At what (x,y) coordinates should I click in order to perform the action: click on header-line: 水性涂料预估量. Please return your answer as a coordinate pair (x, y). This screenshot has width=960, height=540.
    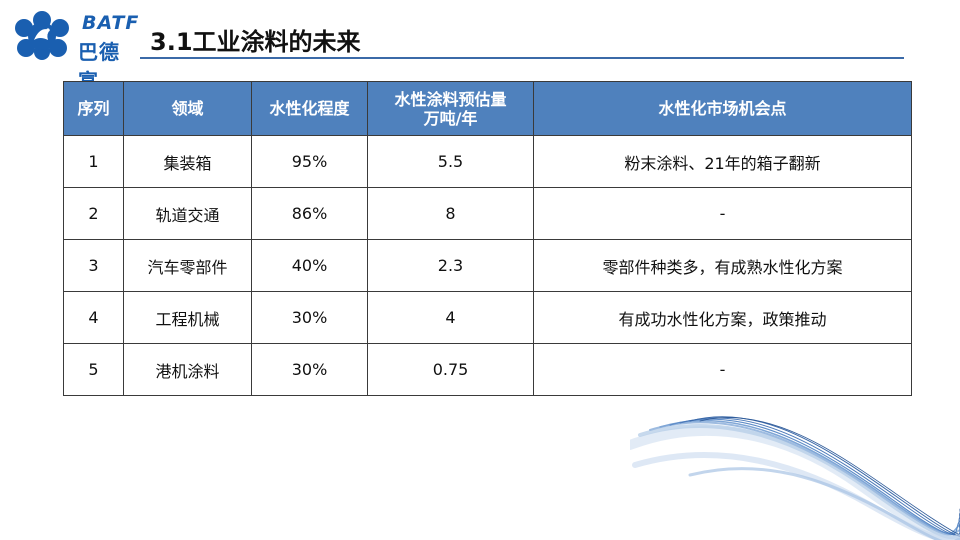
    Looking at the image, I should click on (450, 99).